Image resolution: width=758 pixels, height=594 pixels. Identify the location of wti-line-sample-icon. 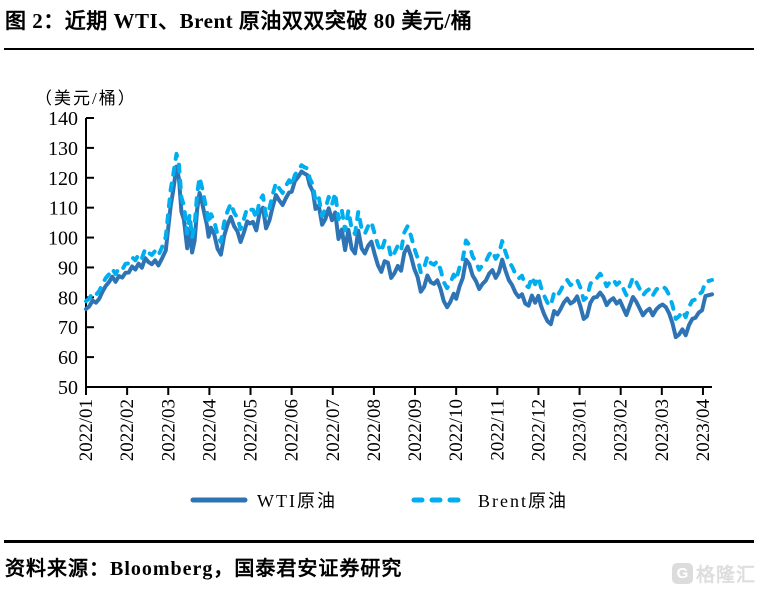
(219, 500).